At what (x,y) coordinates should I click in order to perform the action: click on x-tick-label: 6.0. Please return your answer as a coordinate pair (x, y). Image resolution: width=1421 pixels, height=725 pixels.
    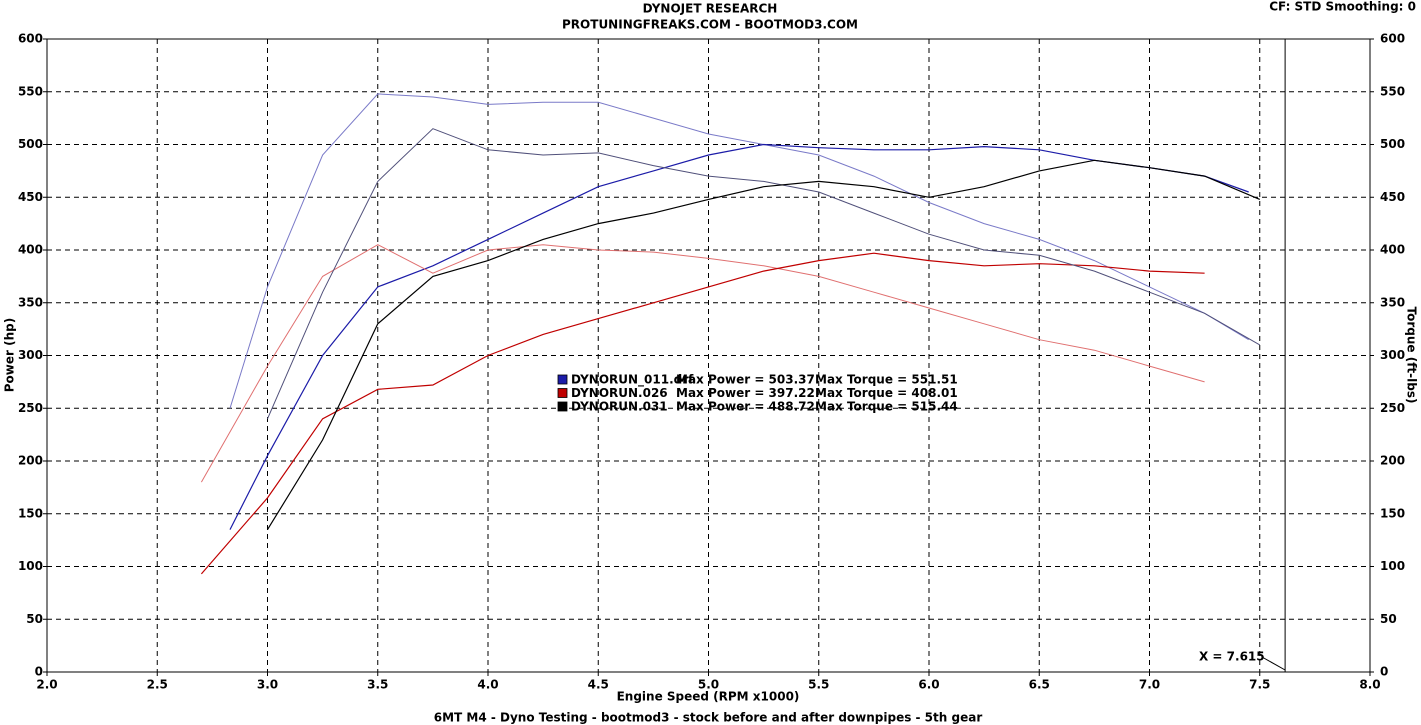
    Looking at the image, I should click on (928, 685).